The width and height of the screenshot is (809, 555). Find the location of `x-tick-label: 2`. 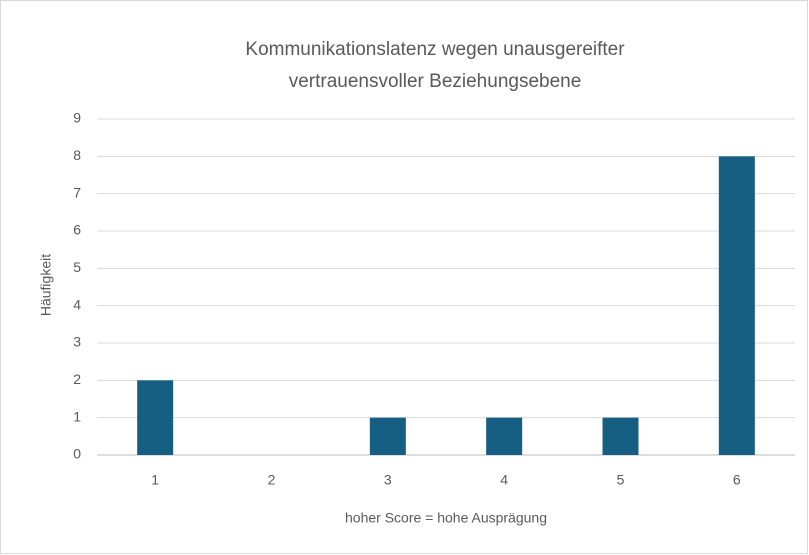

x-tick-label: 2 is located at coordinates (272, 480).